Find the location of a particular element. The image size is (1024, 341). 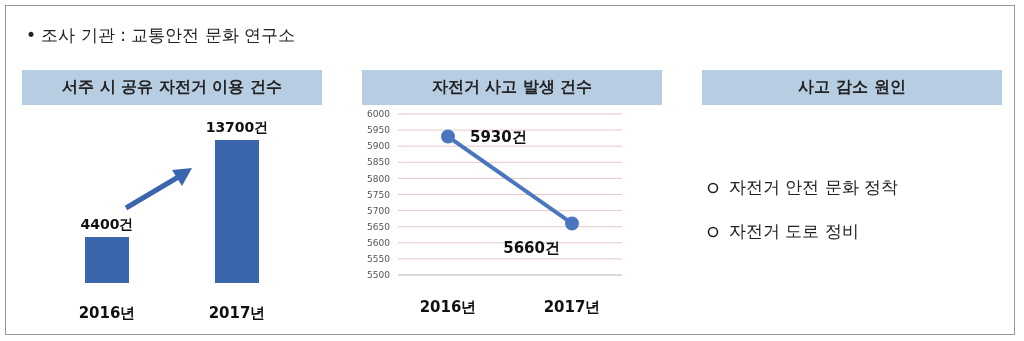

y-tick-label: 5800 is located at coordinates (379, 178).